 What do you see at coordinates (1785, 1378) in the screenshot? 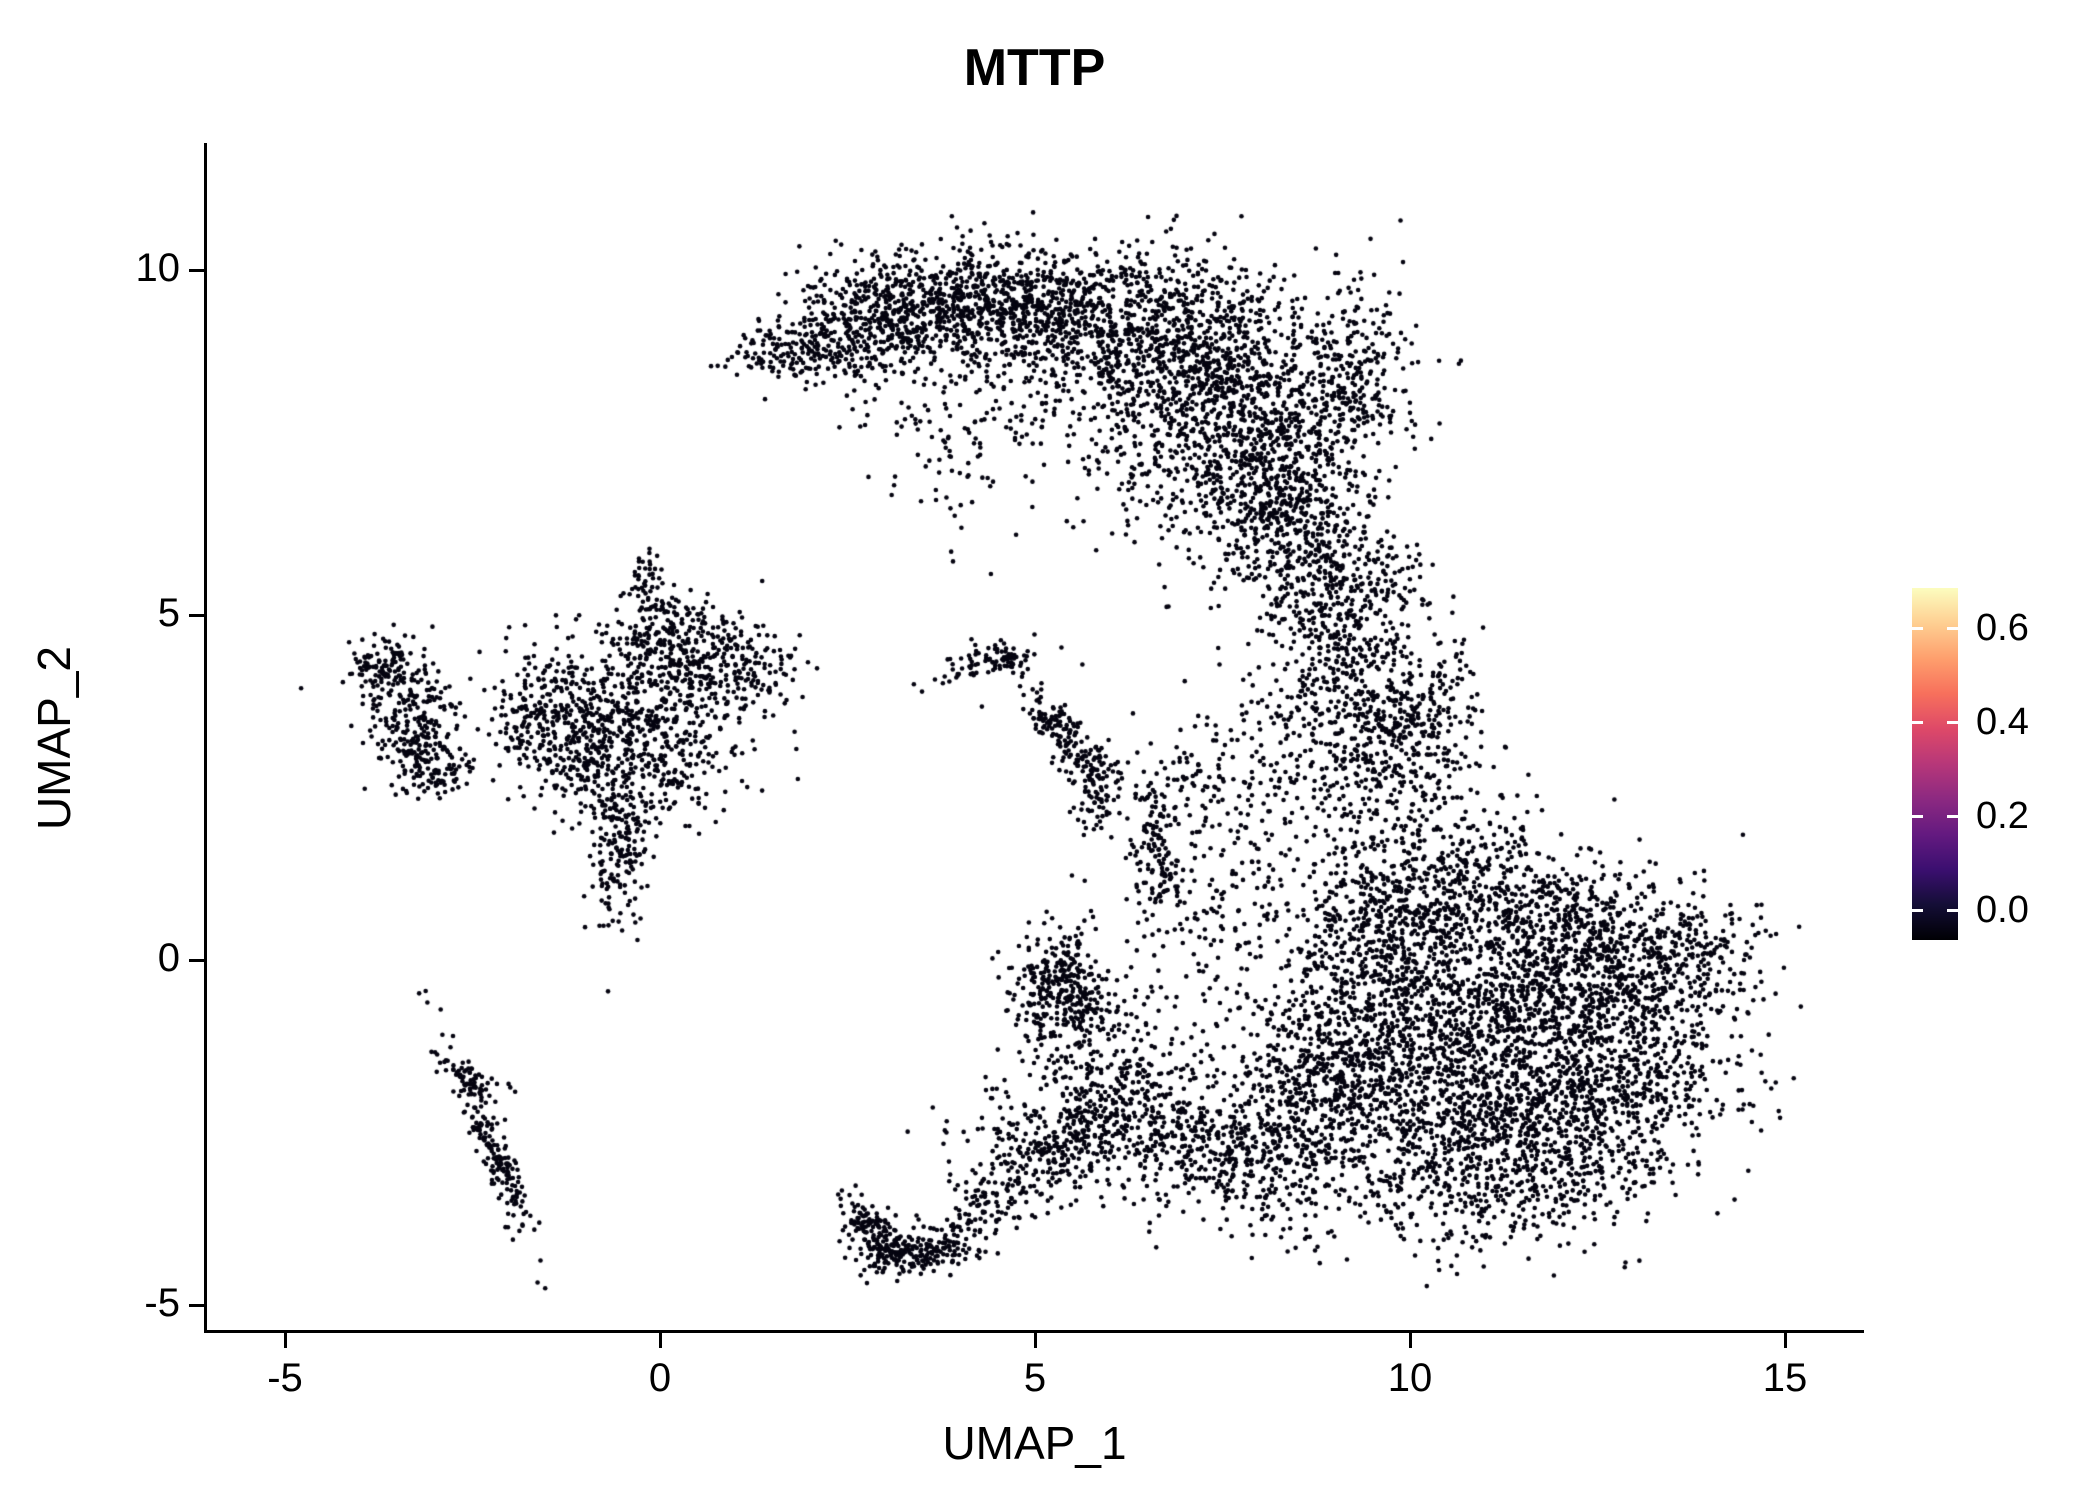
I see `x-tick-label: 15` at bounding box center [1785, 1378].